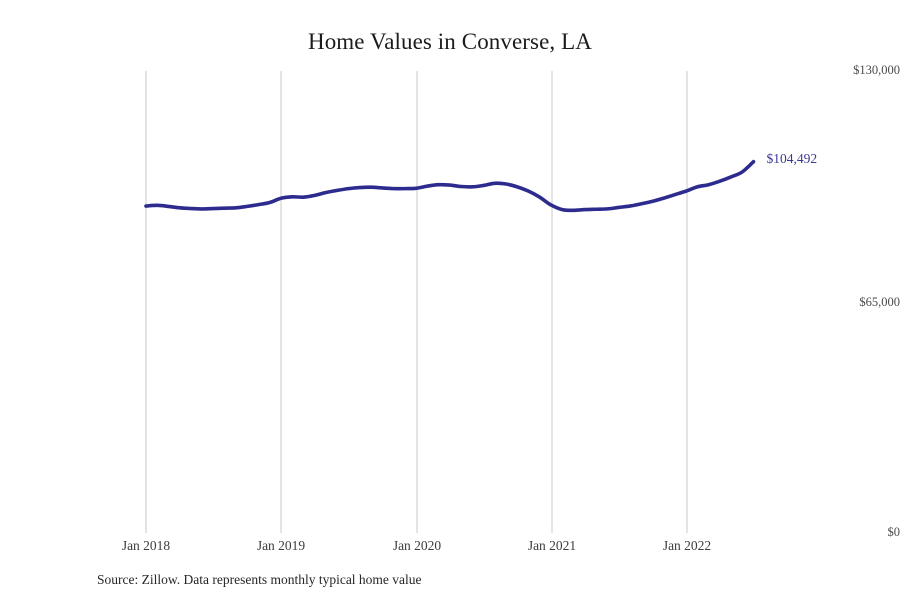 The height and width of the screenshot is (600, 900). What do you see at coordinates (876, 70) in the screenshot?
I see `y-axis-tick-label-top: $130,000` at bounding box center [876, 70].